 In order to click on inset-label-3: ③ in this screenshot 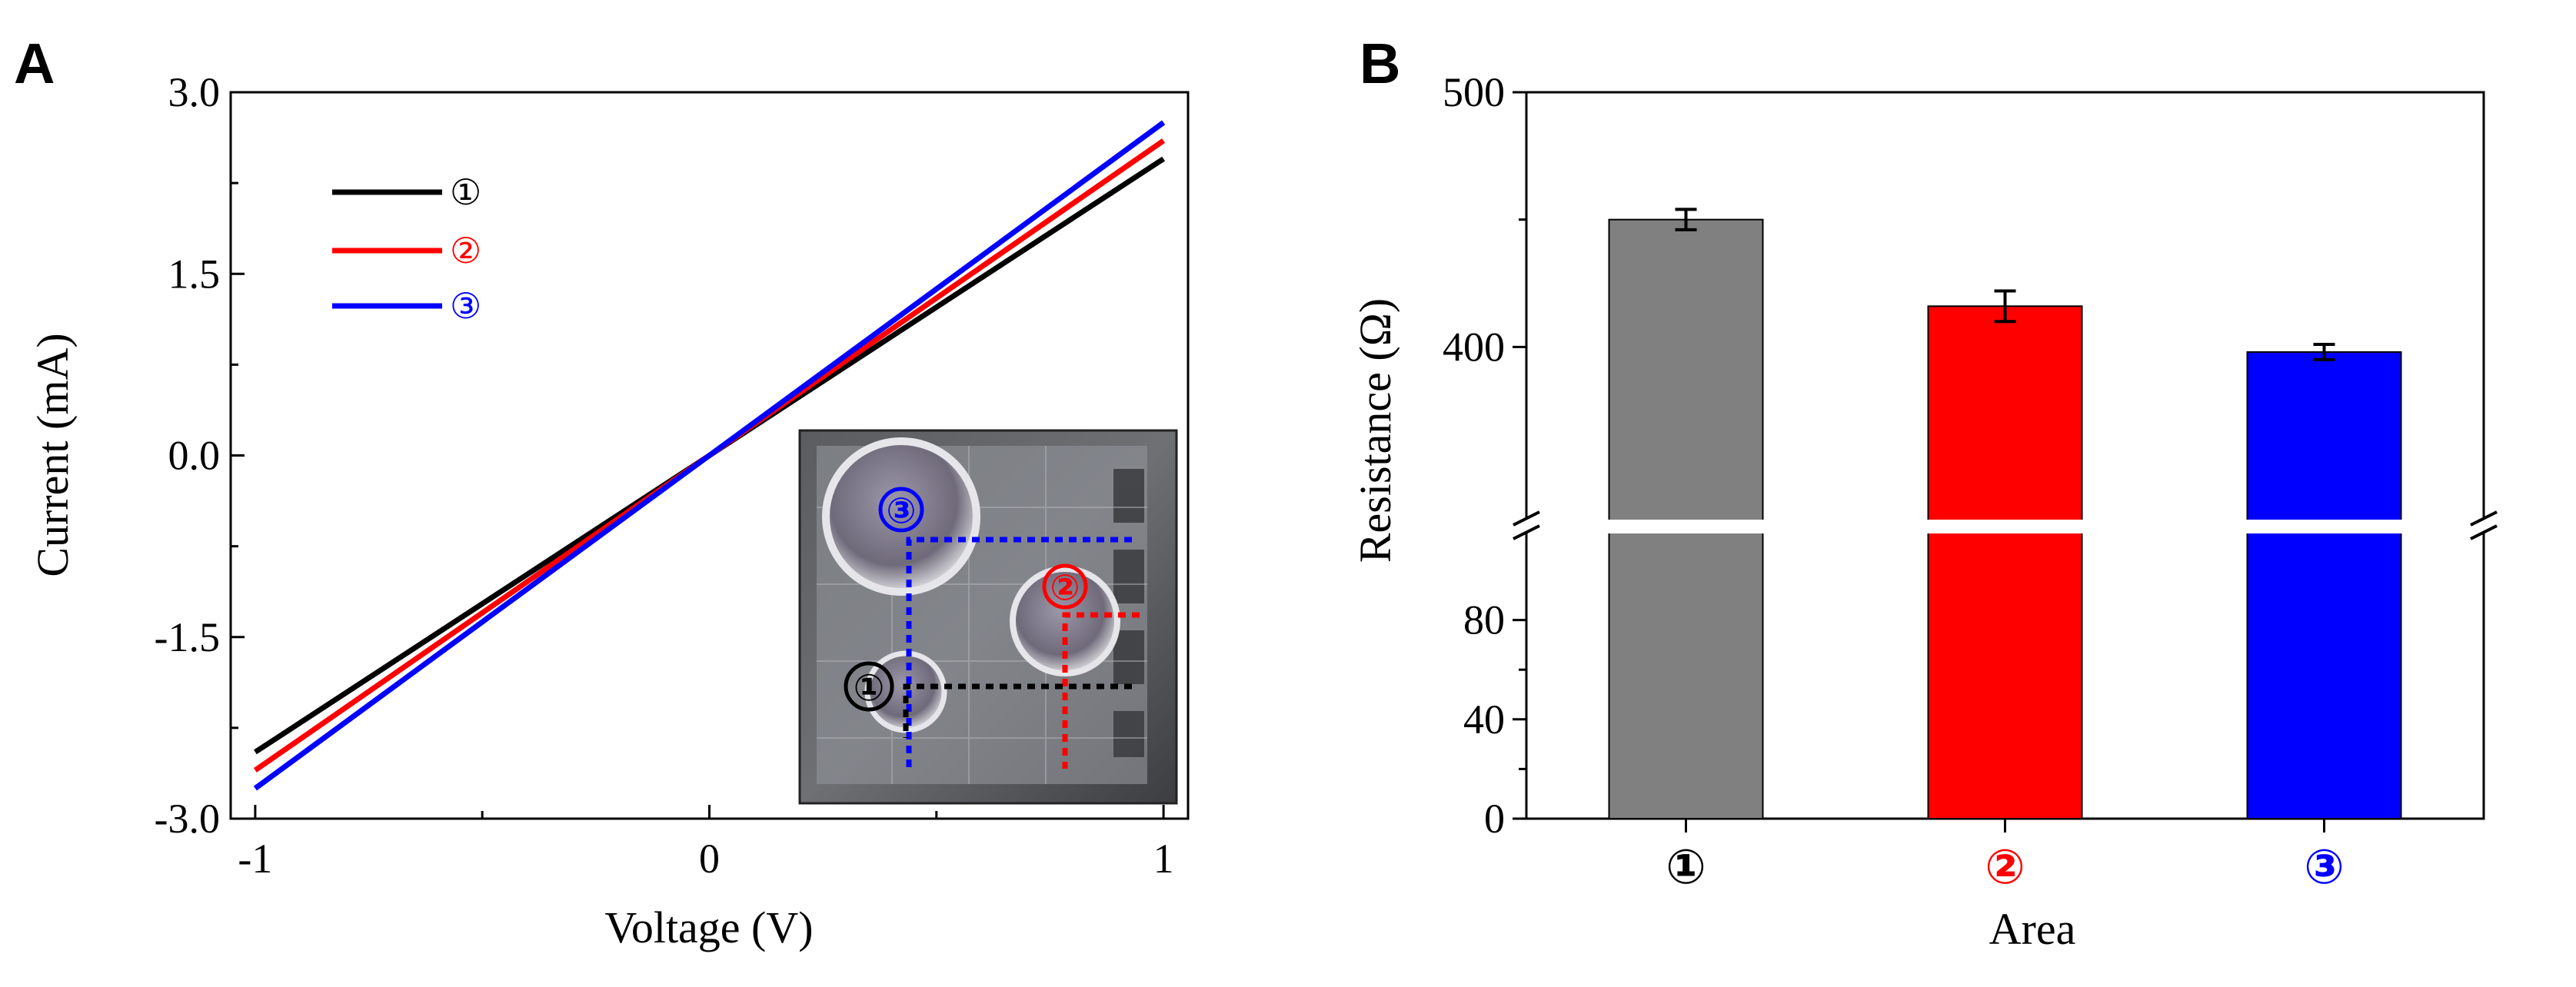, I will do `click(902, 511)`.